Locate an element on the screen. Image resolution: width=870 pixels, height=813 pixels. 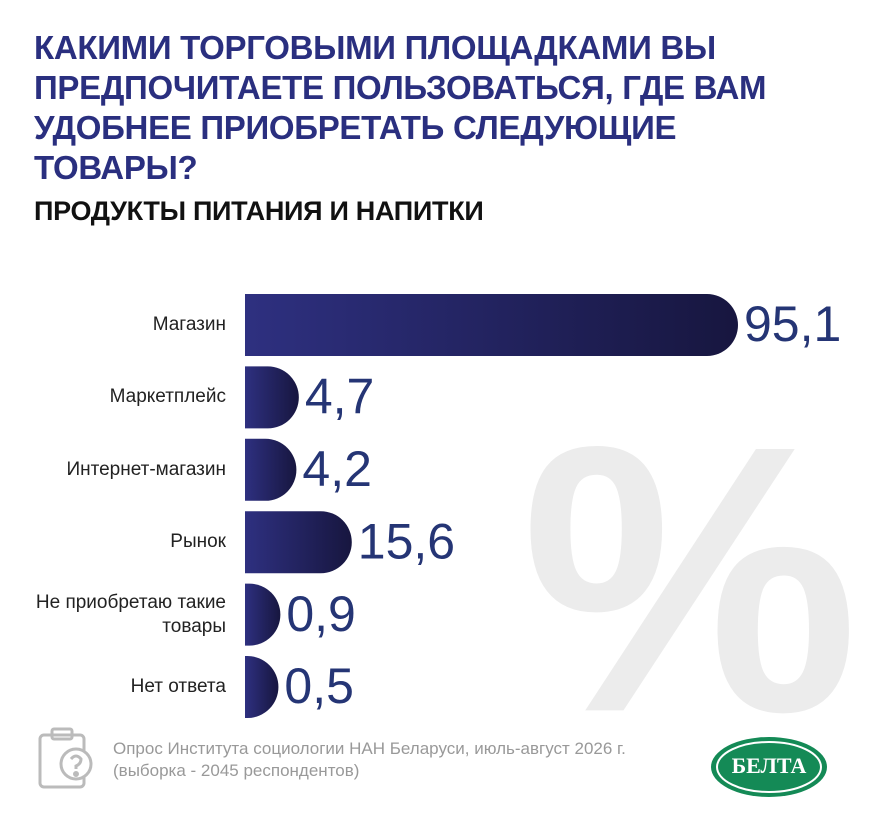
chart-subtitle: ПРОДУКТЫ ПИТАНИЯ И НАПИТКИ is located at coordinates (259, 211).